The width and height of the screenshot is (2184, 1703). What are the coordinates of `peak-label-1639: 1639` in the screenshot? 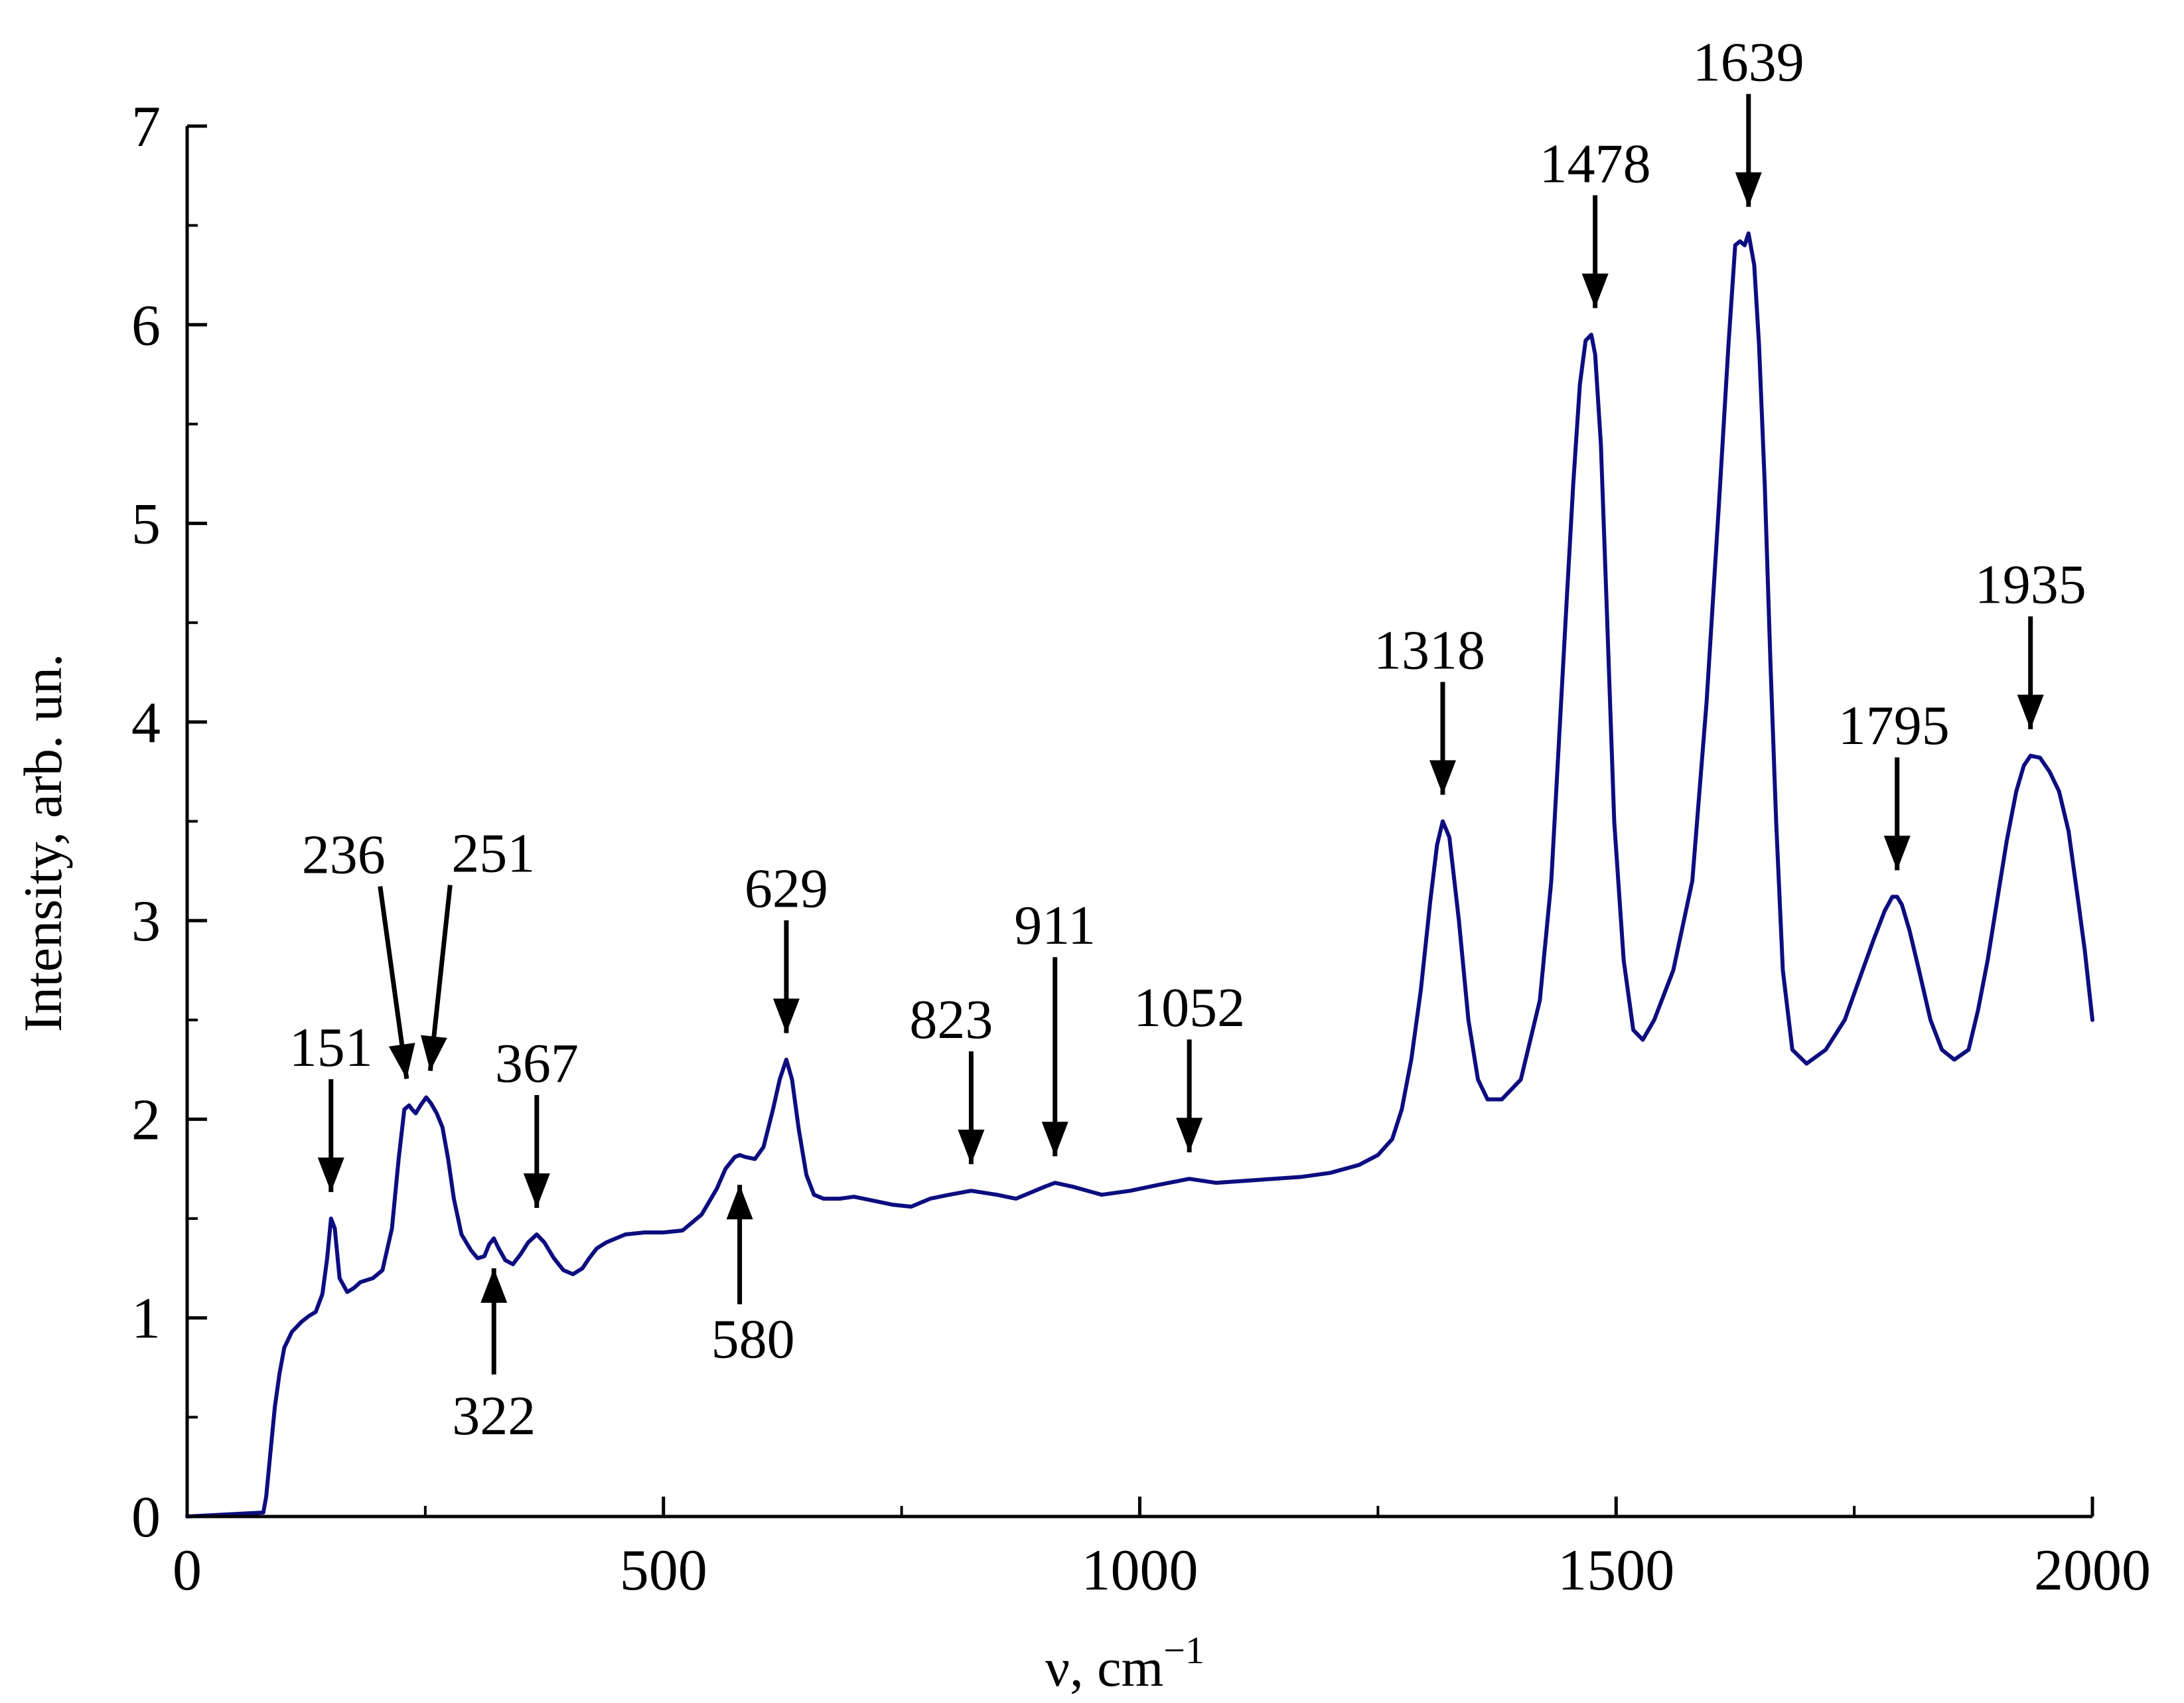 It's located at (1748, 63).